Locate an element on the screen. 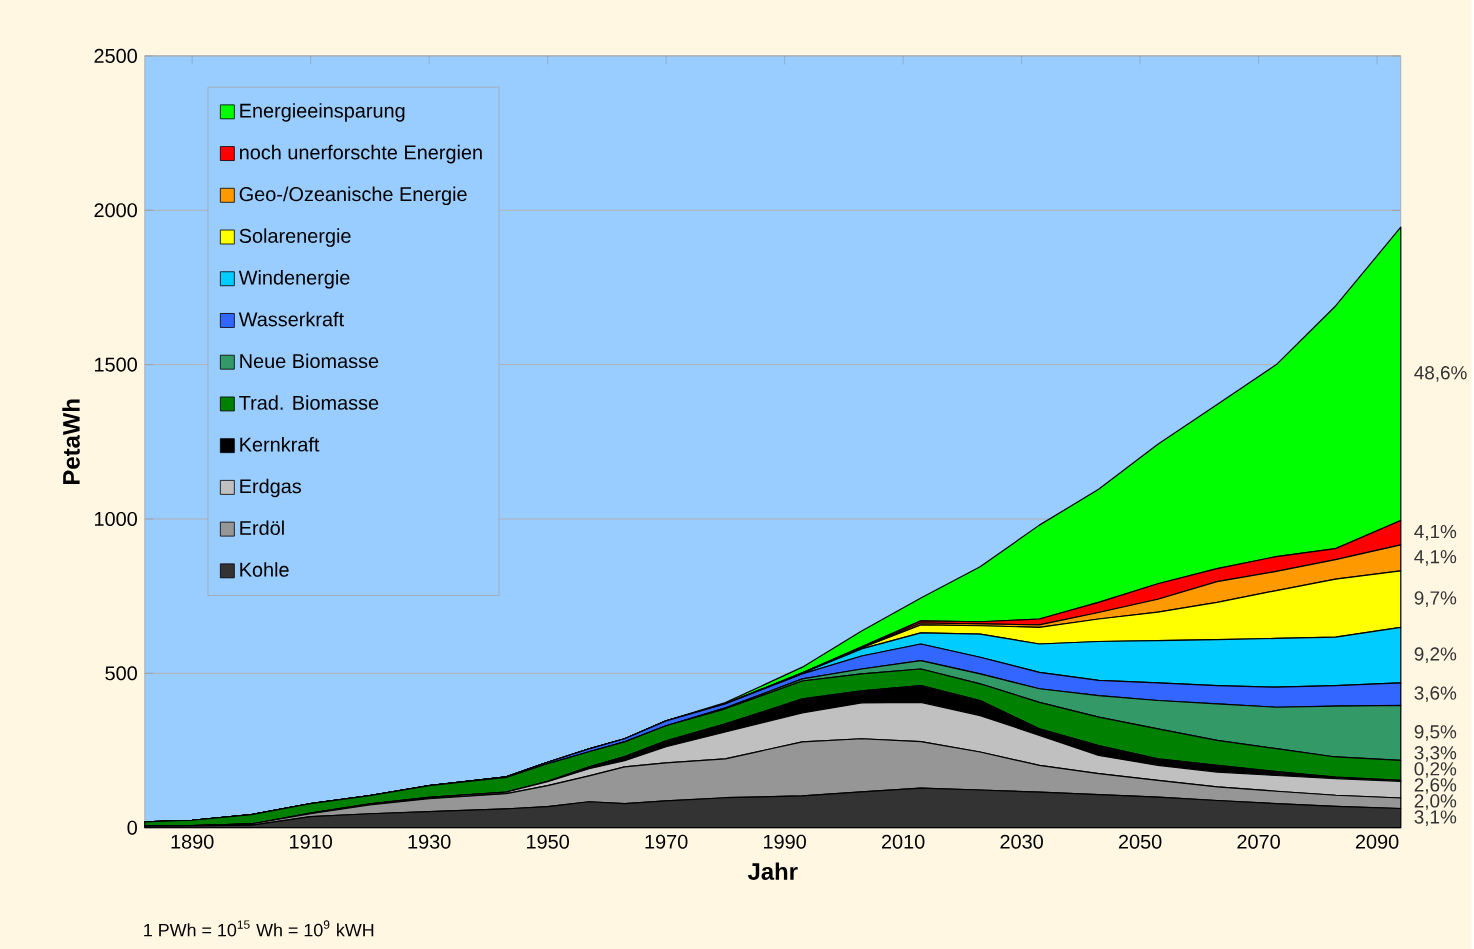 Image resolution: width=1474 pixels, height=949 pixels. legend-label: Erdöl is located at coordinates (262, 527).